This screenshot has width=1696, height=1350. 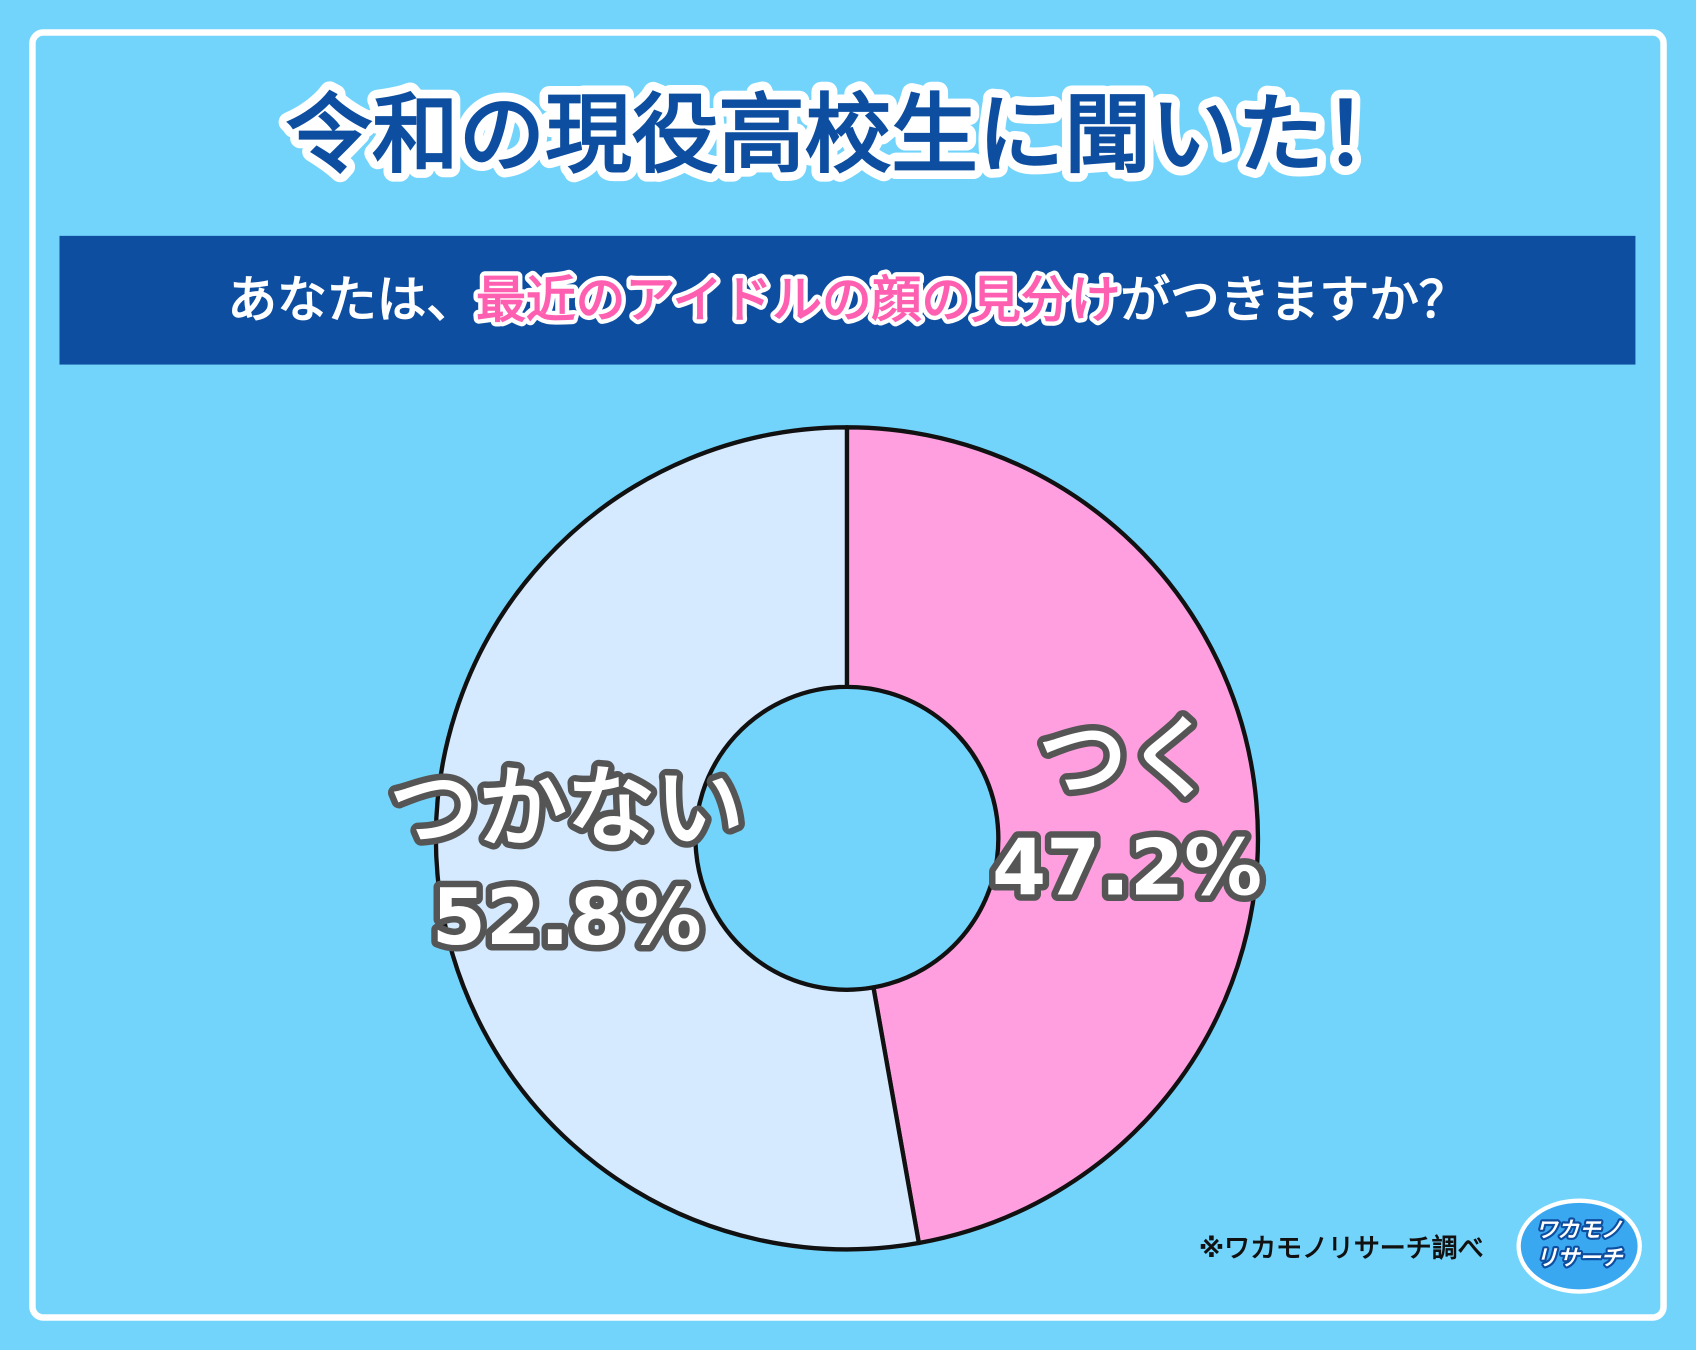 What do you see at coordinates (848, 136) in the screenshot?
I see `chart-title: 令和の現役高校生に聞いた！` at bounding box center [848, 136].